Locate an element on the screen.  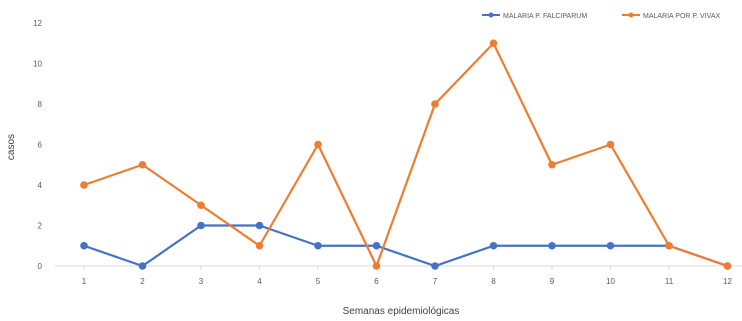
y-tick-label: 6 is located at coordinates (40, 145).